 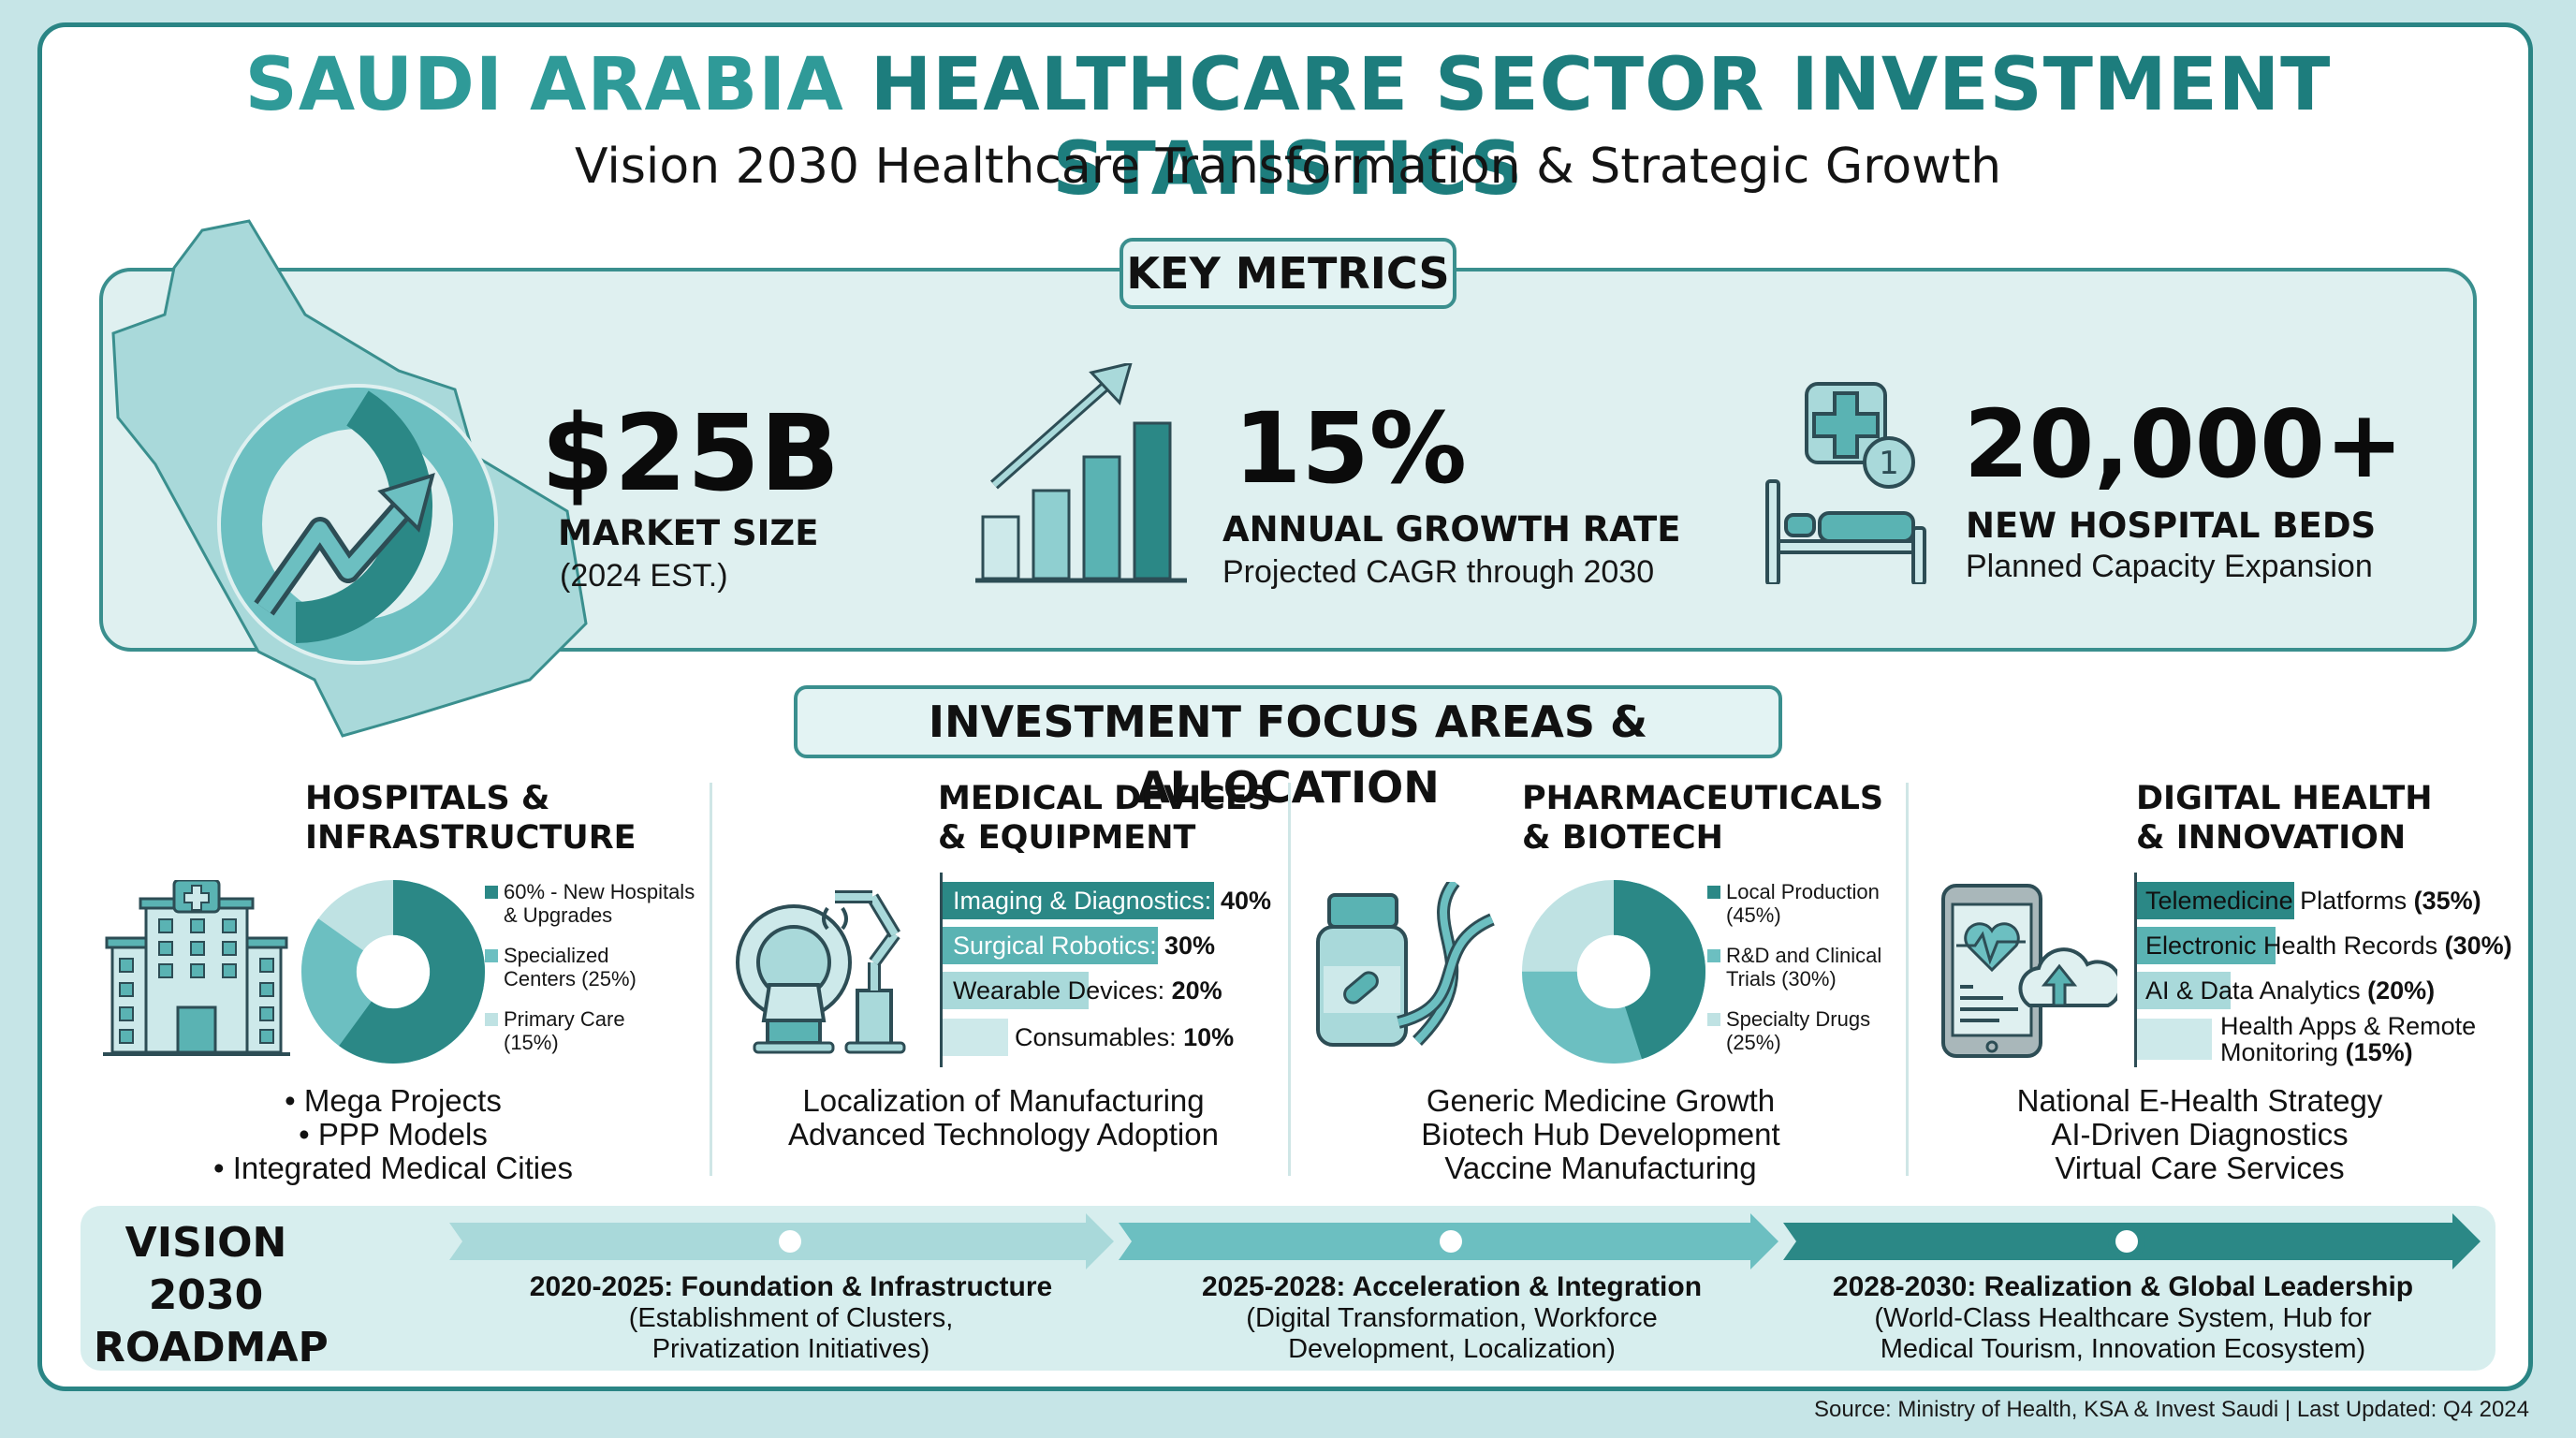 I want to click on hospital-bed-icon: 1, so click(x=1845, y=483).